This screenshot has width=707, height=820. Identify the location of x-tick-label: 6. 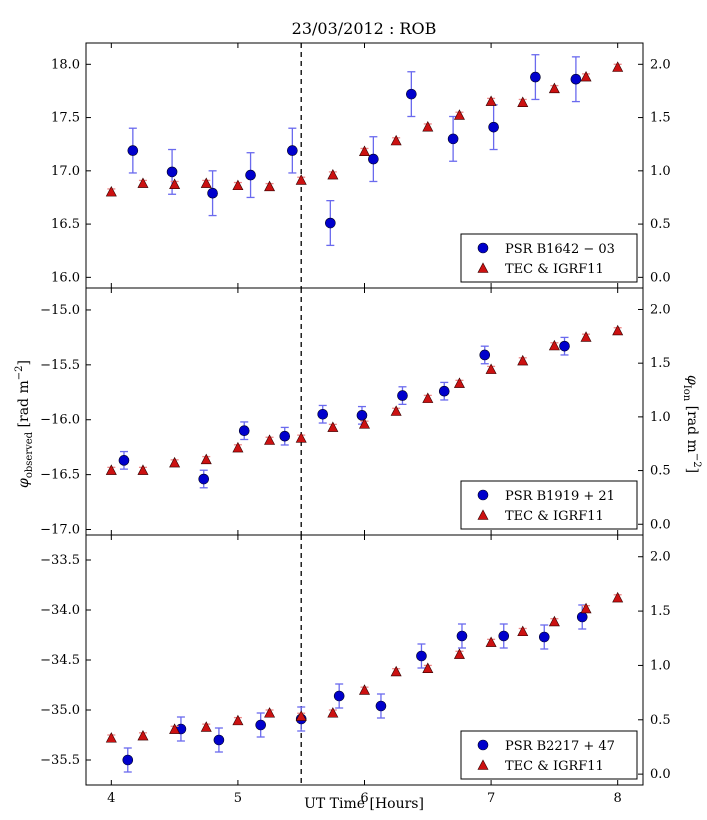
(364, 798).